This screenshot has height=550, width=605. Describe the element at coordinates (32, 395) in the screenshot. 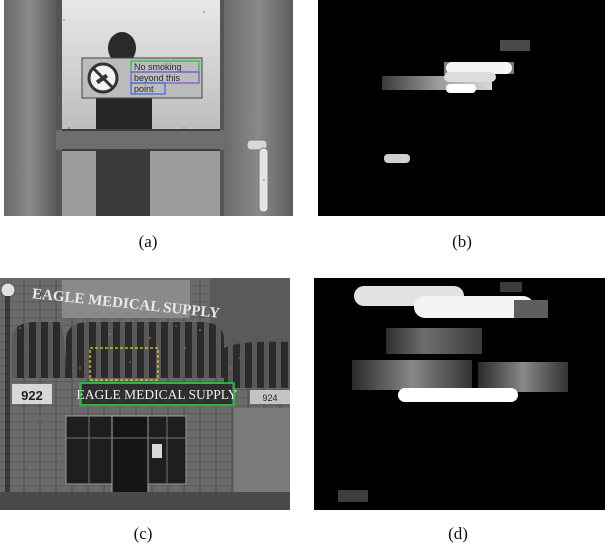

I see `house-number-left: 922` at that location.